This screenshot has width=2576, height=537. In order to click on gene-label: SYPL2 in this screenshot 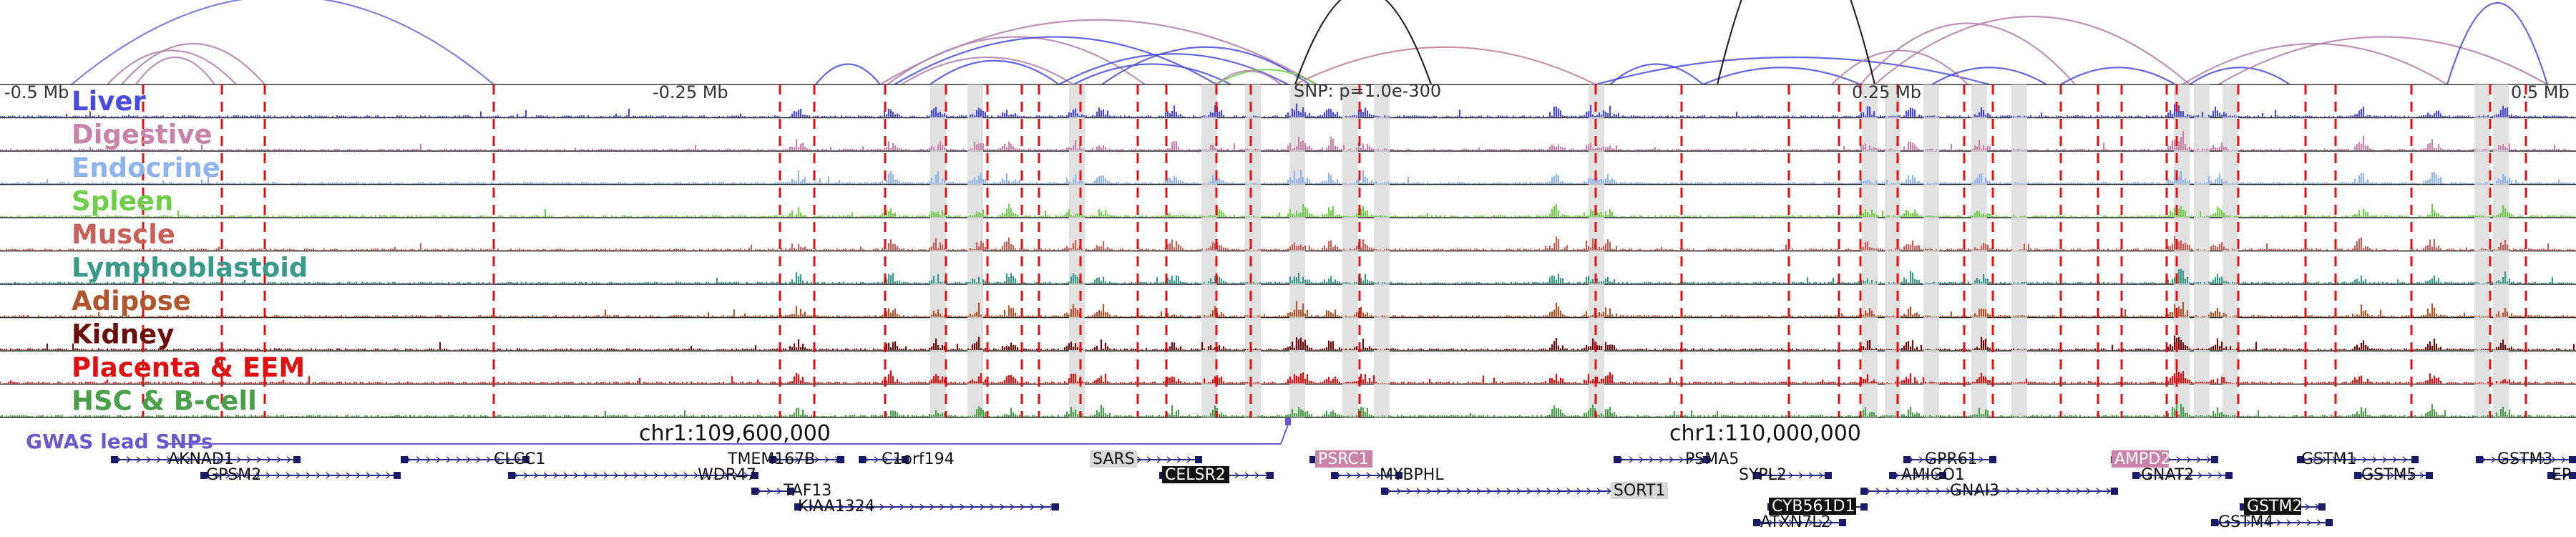, I will do `click(1763, 475)`.